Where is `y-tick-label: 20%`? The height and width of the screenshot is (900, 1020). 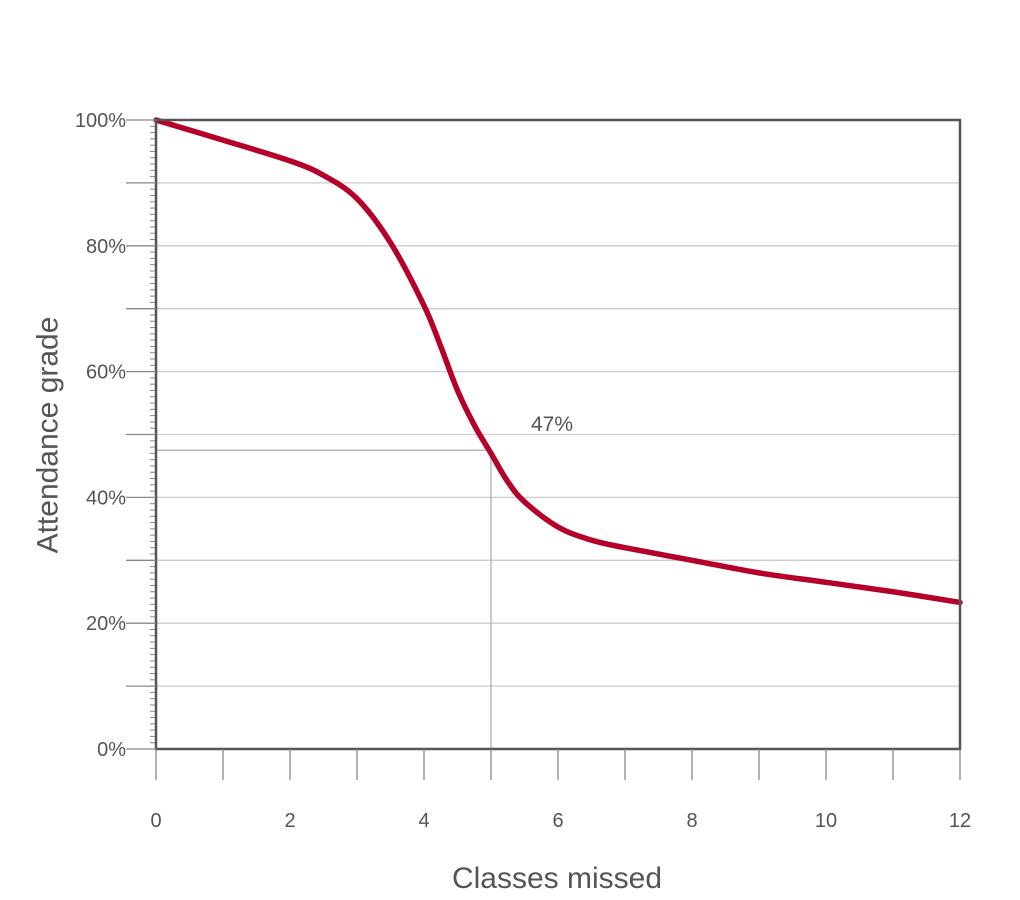
y-tick-label: 20% is located at coordinates (106, 624).